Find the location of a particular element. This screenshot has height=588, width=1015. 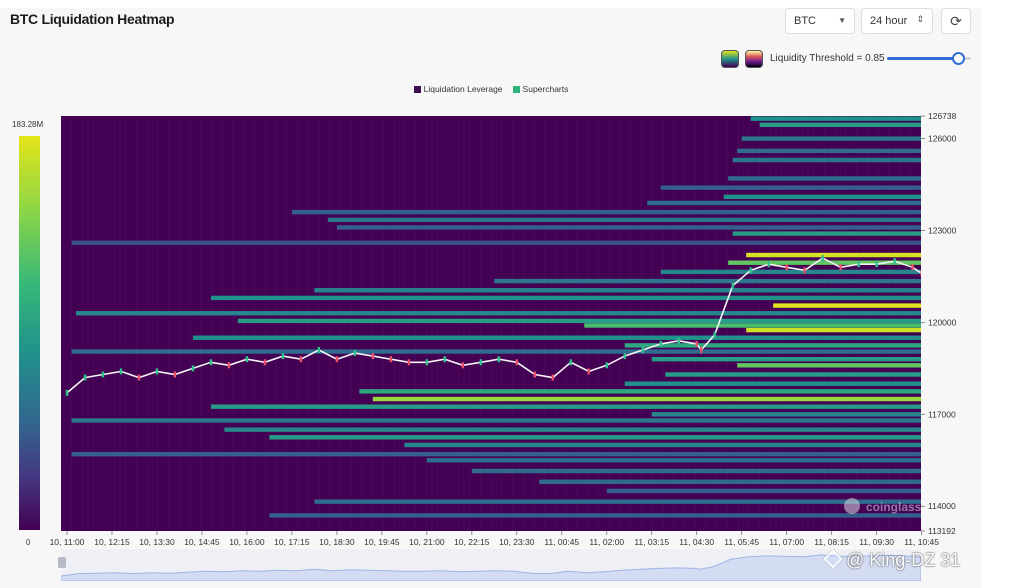

y-tick-label: 126000 is located at coordinates (942, 139).